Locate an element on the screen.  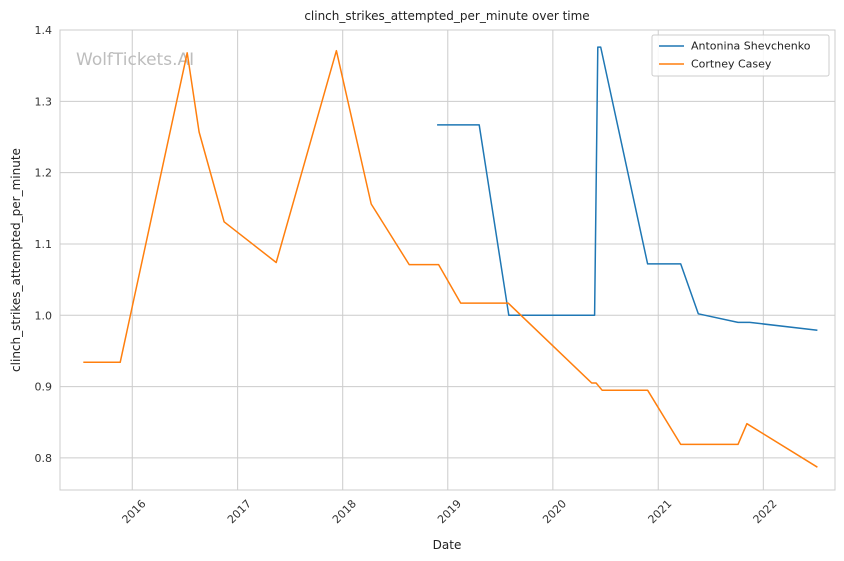
legend: Antonina Shevchenko Cortney Casey is located at coordinates (740, 55).